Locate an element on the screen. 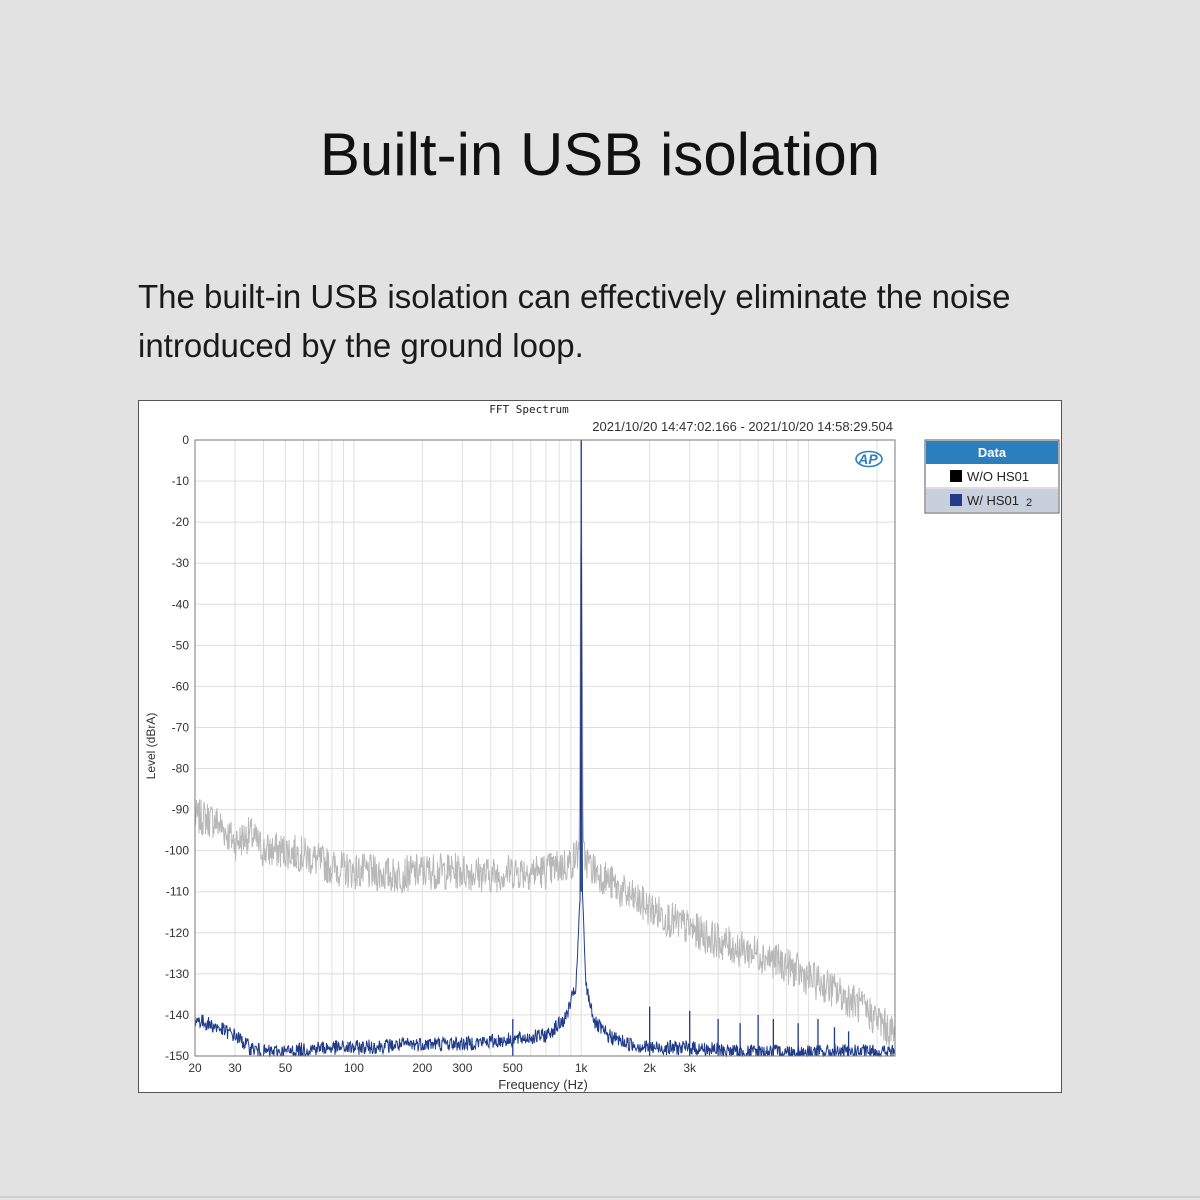  y-tick-label: -140 is located at coordinates (177, 1015).